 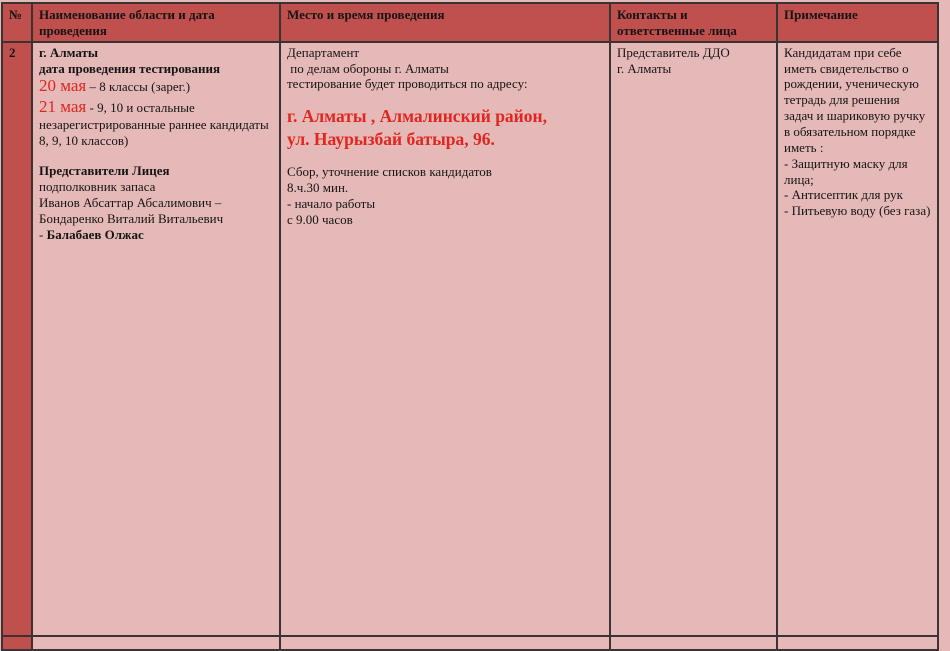 I want to click on date-line-1: 20 мая – 8 классы (зарег.), so click(x=156, y=86).